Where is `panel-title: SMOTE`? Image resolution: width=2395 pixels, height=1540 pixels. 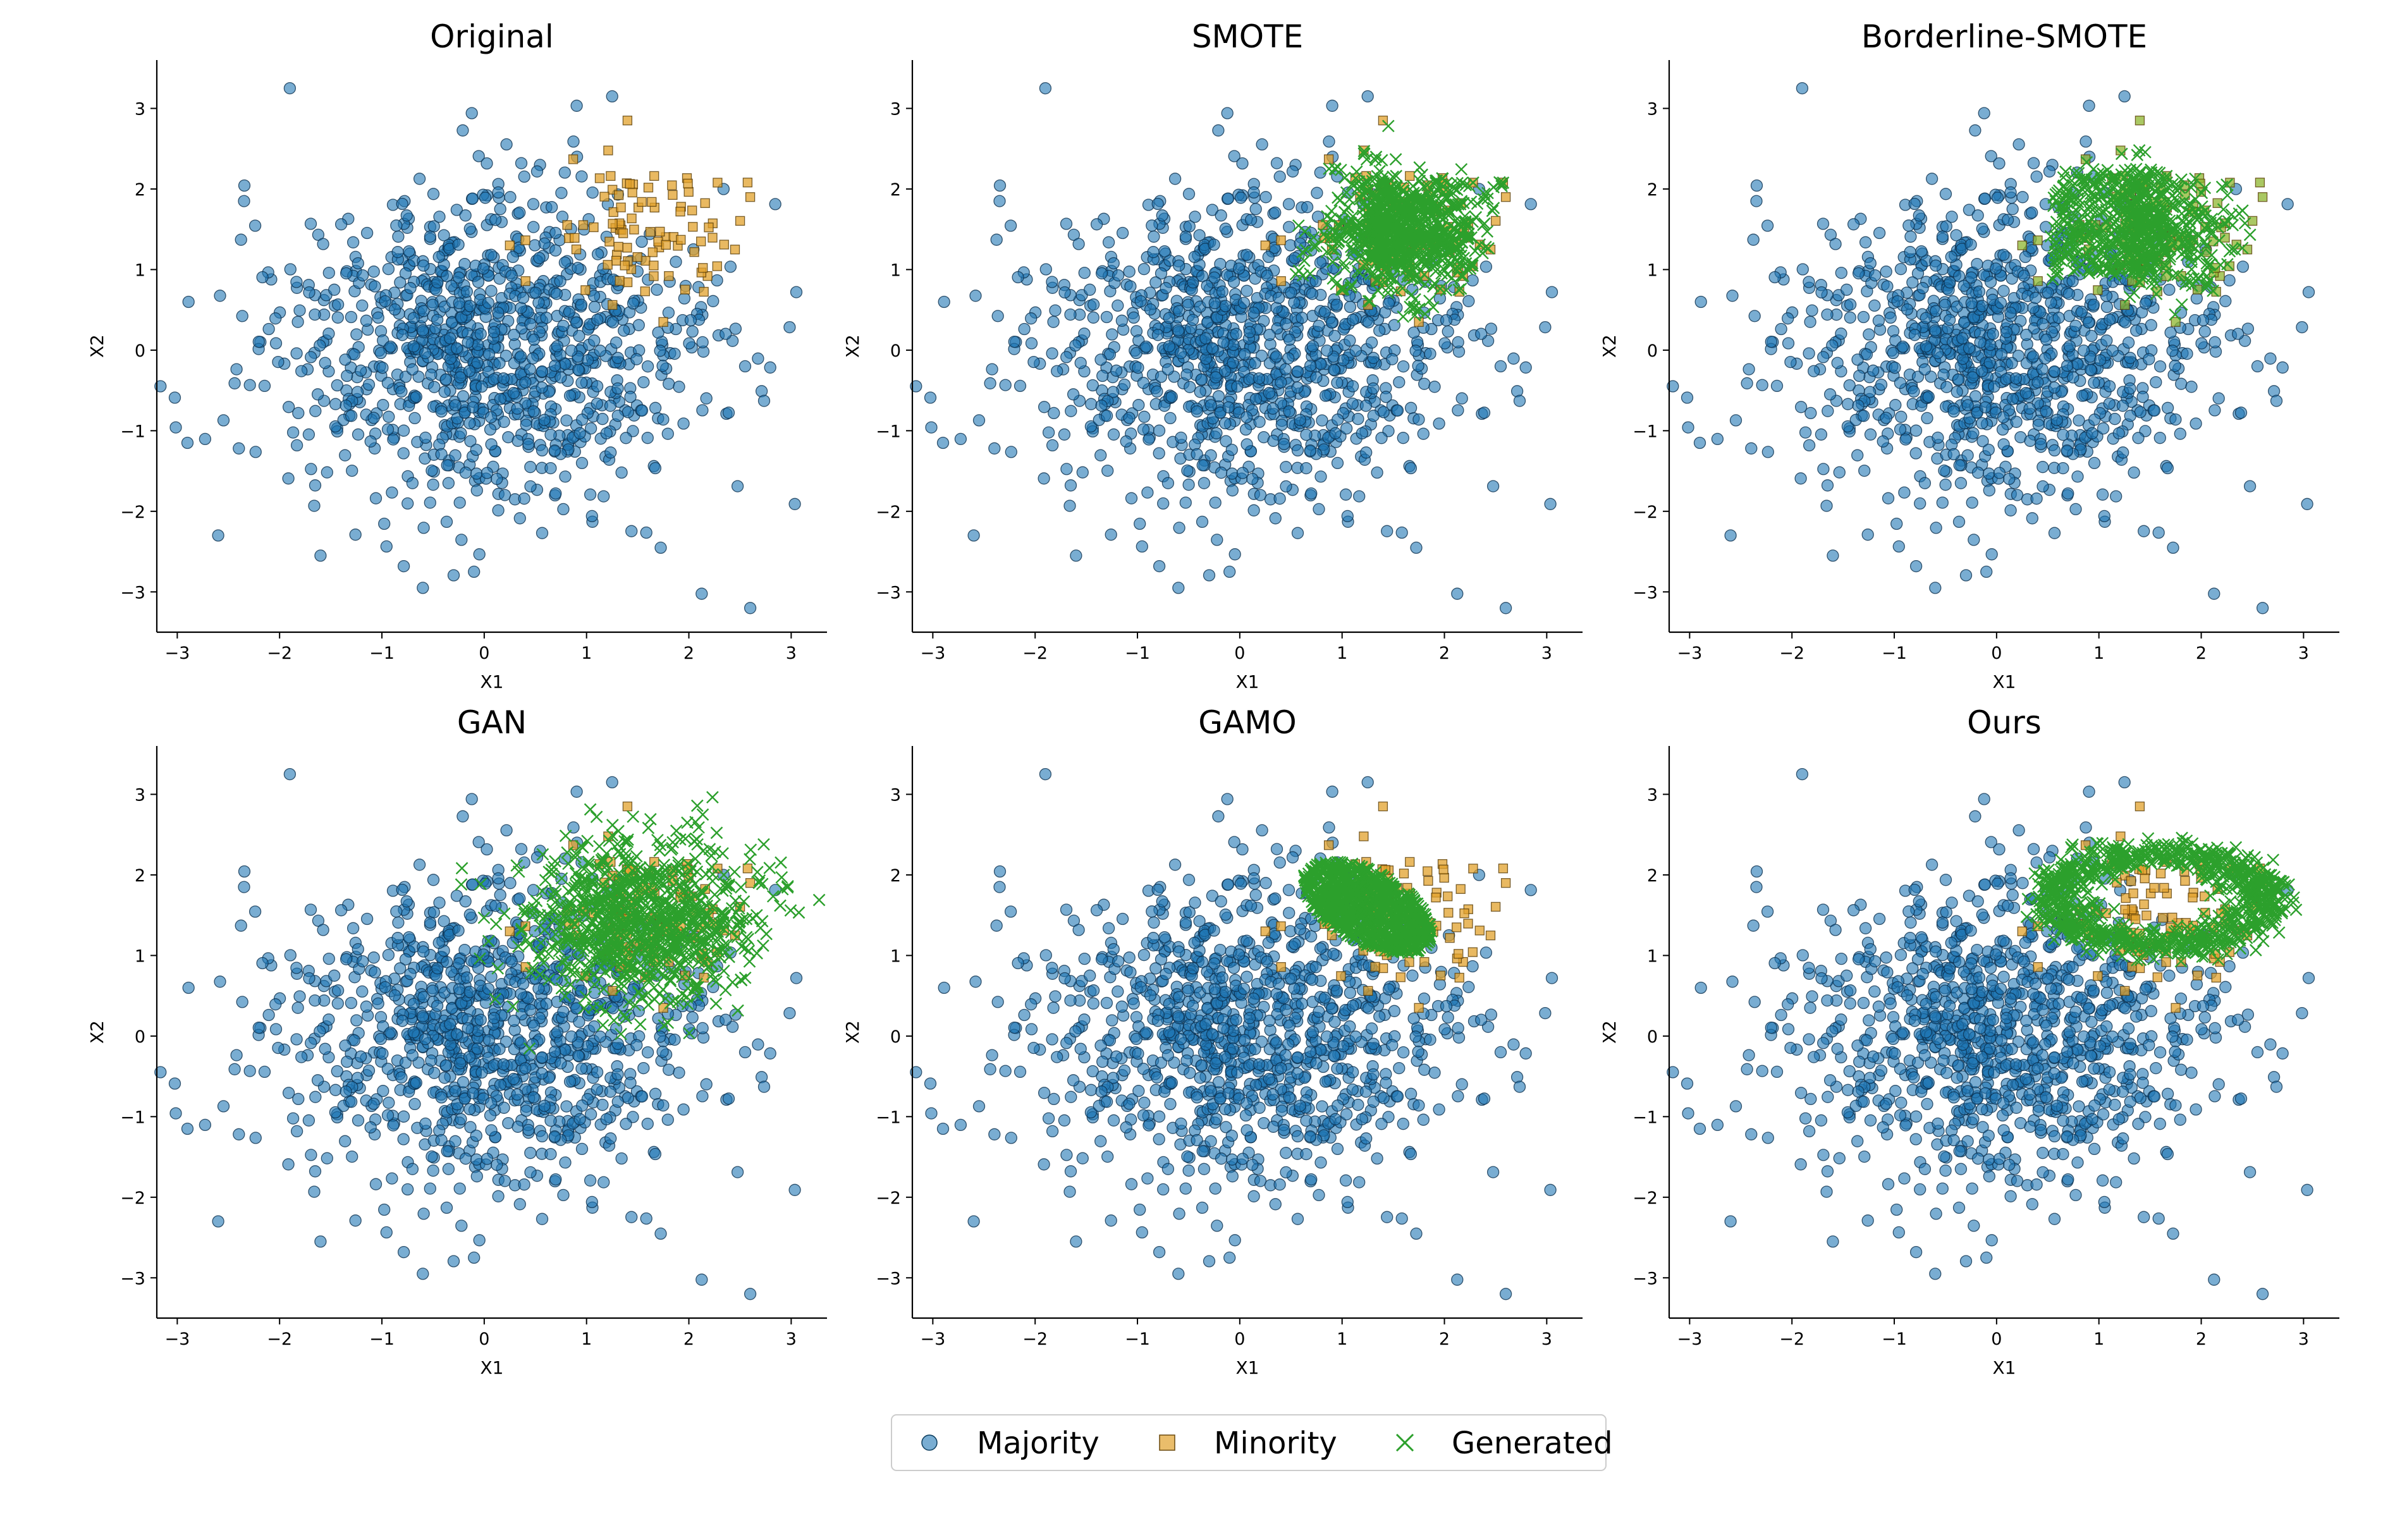
panel-title: SMOTE is located at coordinates (1247, 36).